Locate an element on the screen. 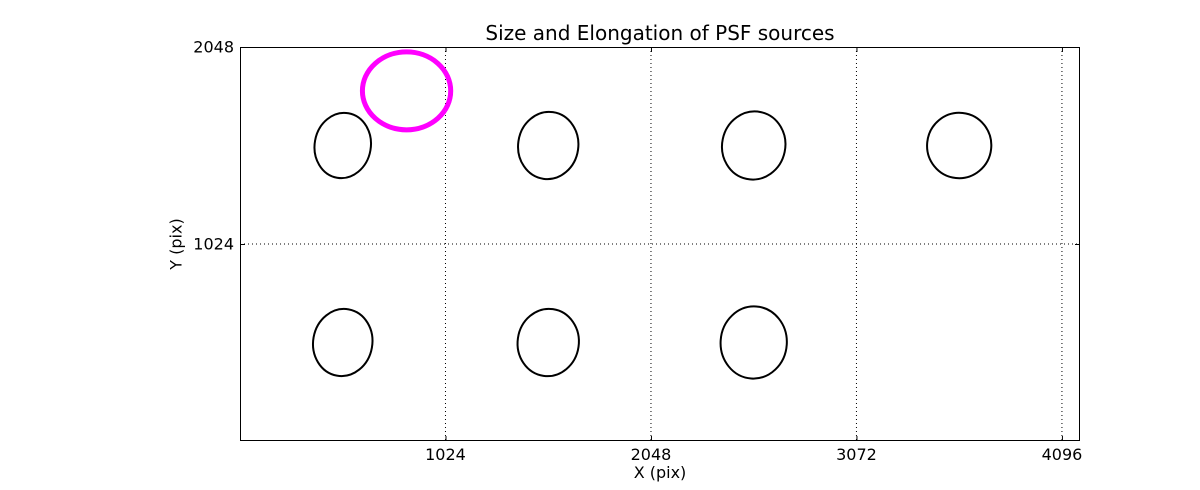  chart-title: Size and Elongation of PSF sources is located at coordinates (660, 33).